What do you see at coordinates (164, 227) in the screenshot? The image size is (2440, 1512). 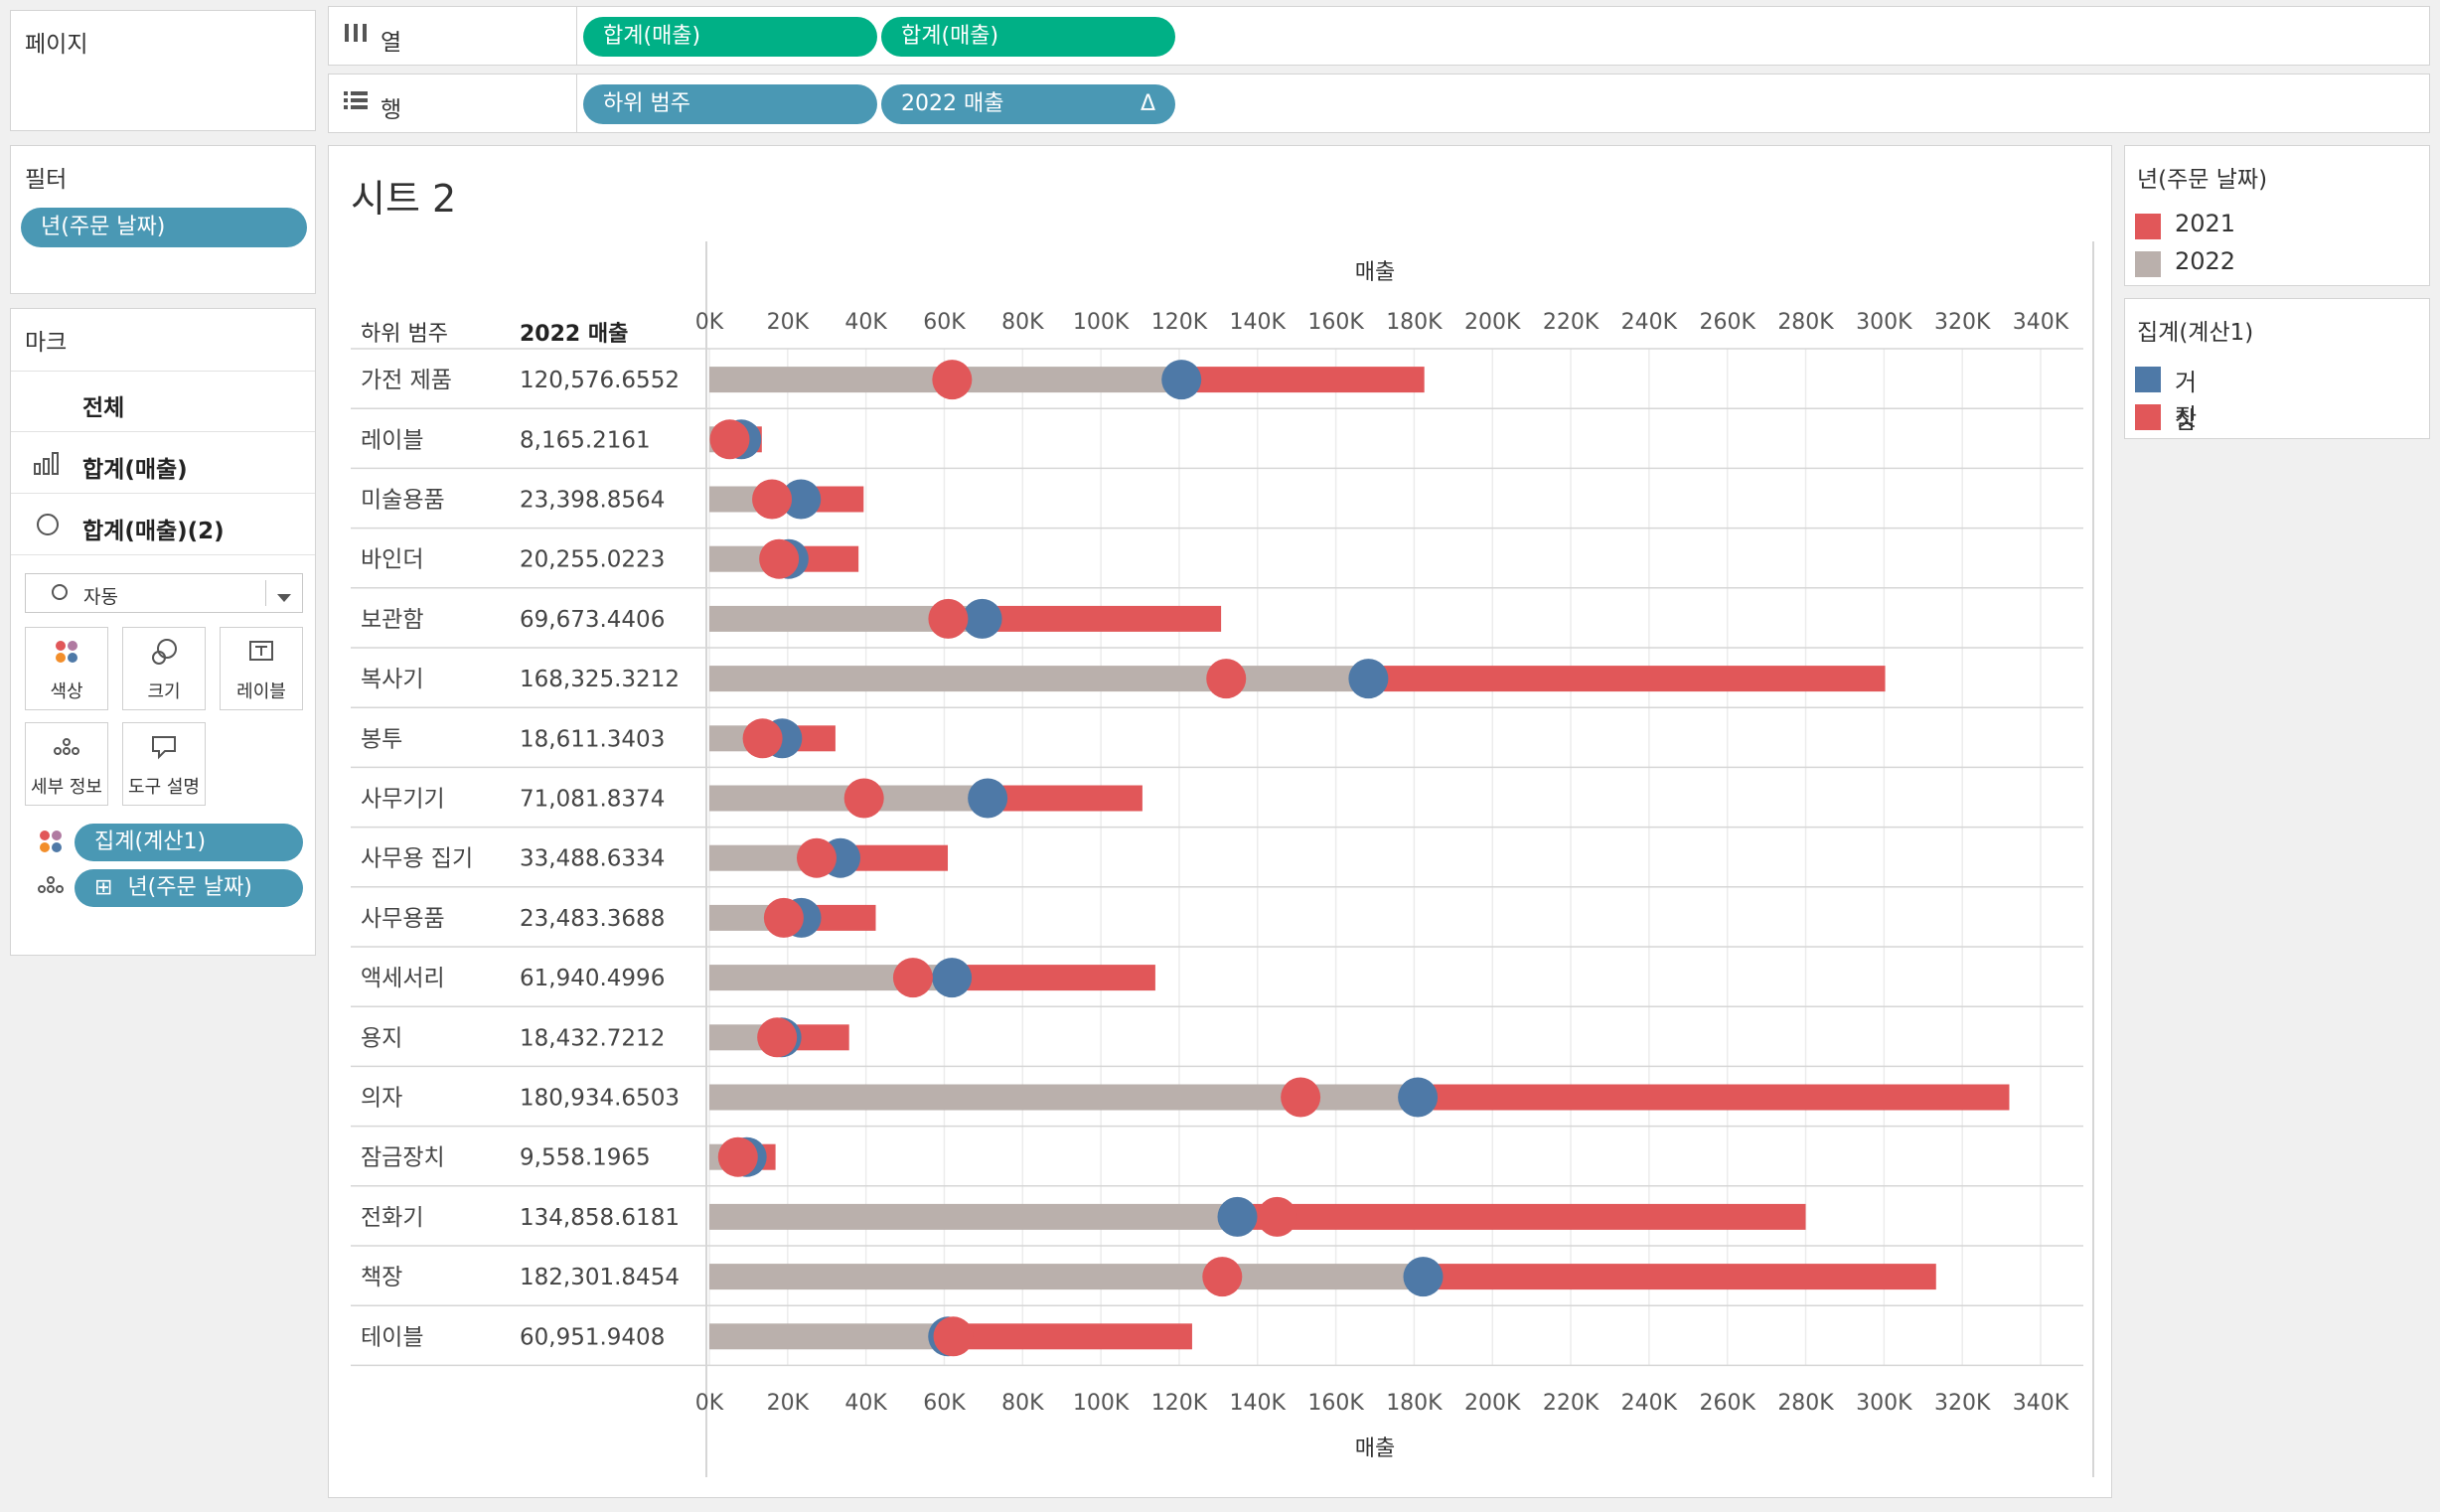 I see `filter-pill-order-year: 년(주문 날짜)` at bounding box center [164, 227].